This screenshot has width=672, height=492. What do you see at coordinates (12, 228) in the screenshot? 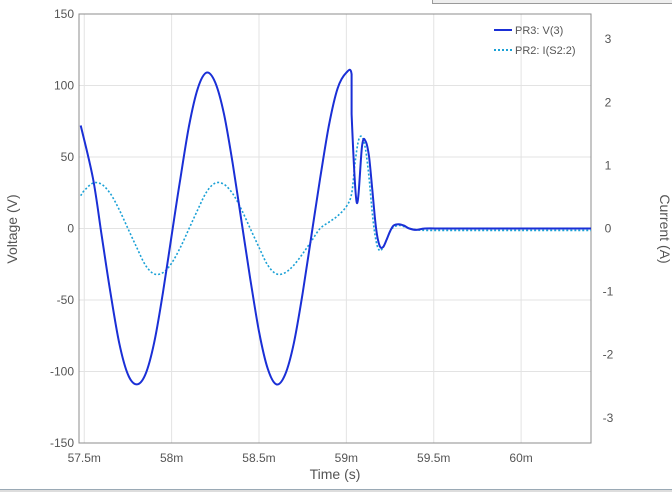
I see `y-axis-left-title: Voltage (V)` at bounding box center [12, 228].